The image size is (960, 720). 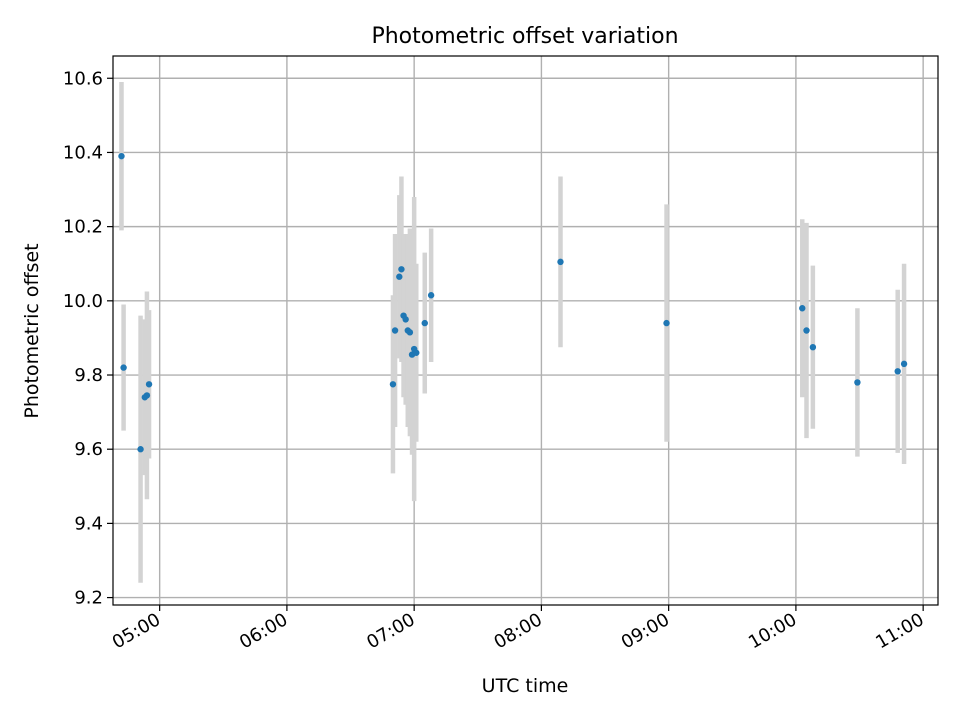 I want to click on chart-title: Photometric offset variation, so click(x=524, y=36).